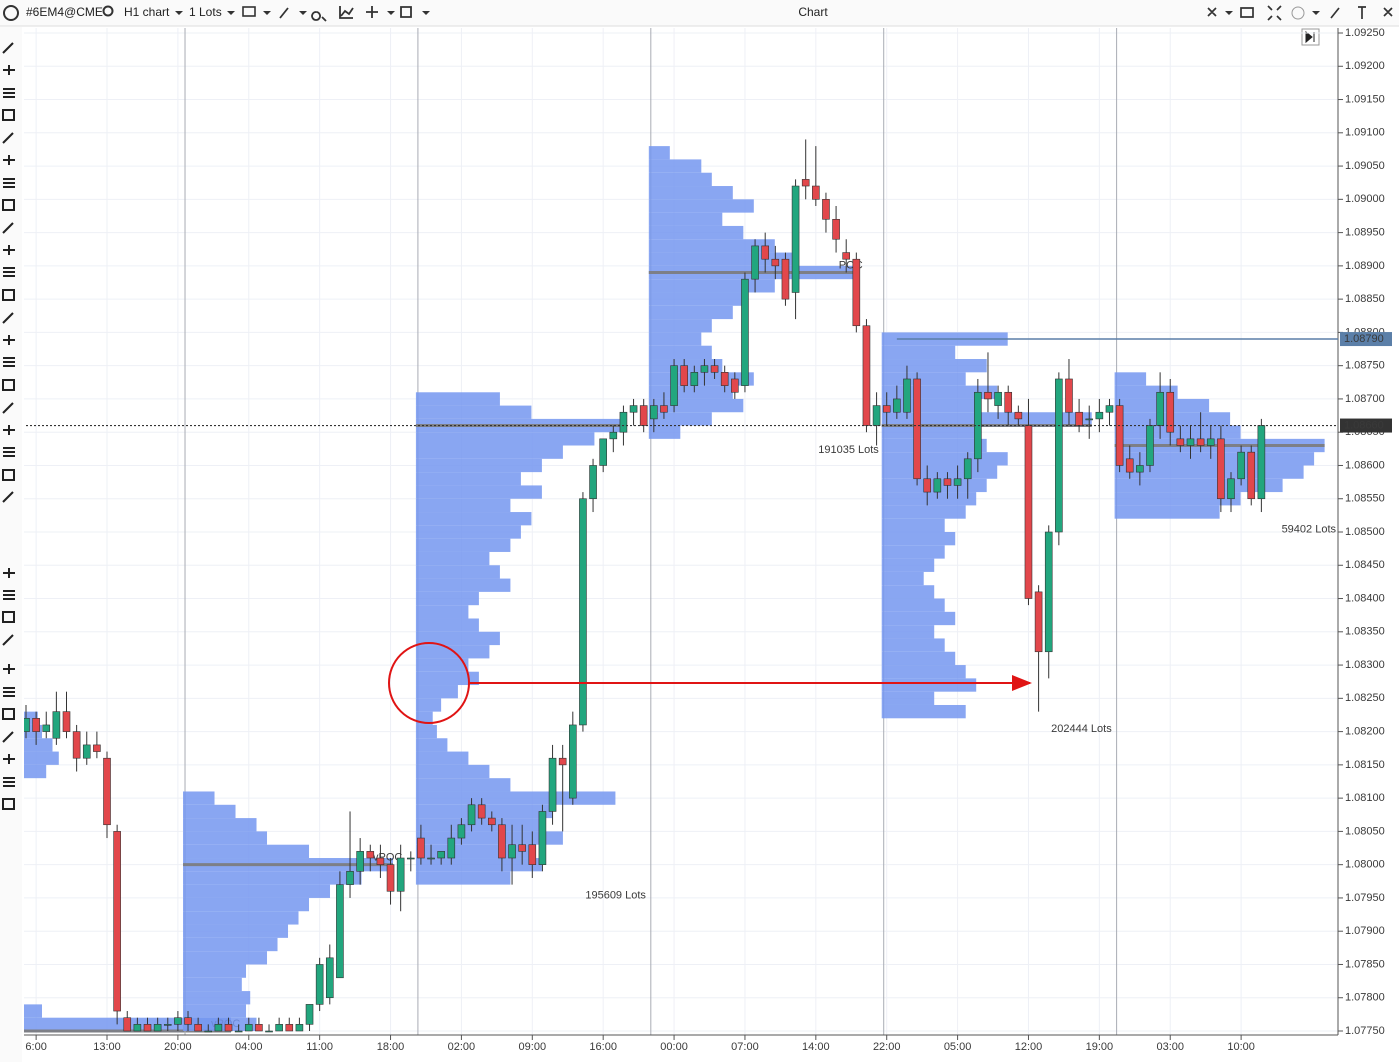  What do you see at coordinates (1365, 964) in the screenshot?
I see `y-tick-label: 1.07850` at bounding box center [1365, 964].